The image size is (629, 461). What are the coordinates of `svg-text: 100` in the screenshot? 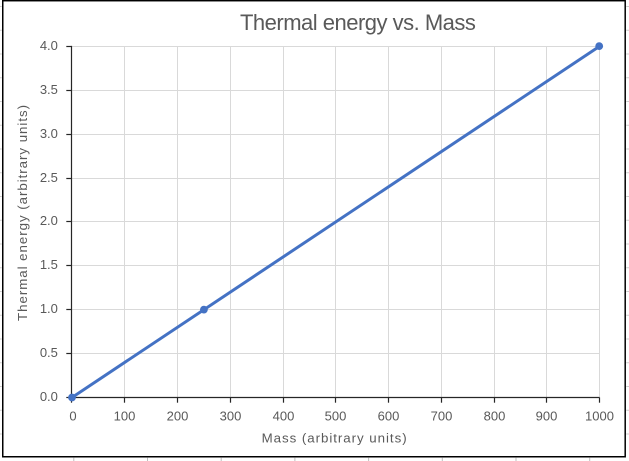 It's located at (125, 416).